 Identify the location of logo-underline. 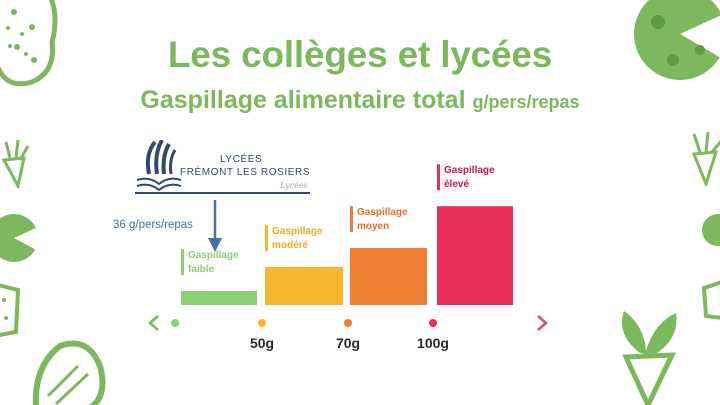
(222, 193).